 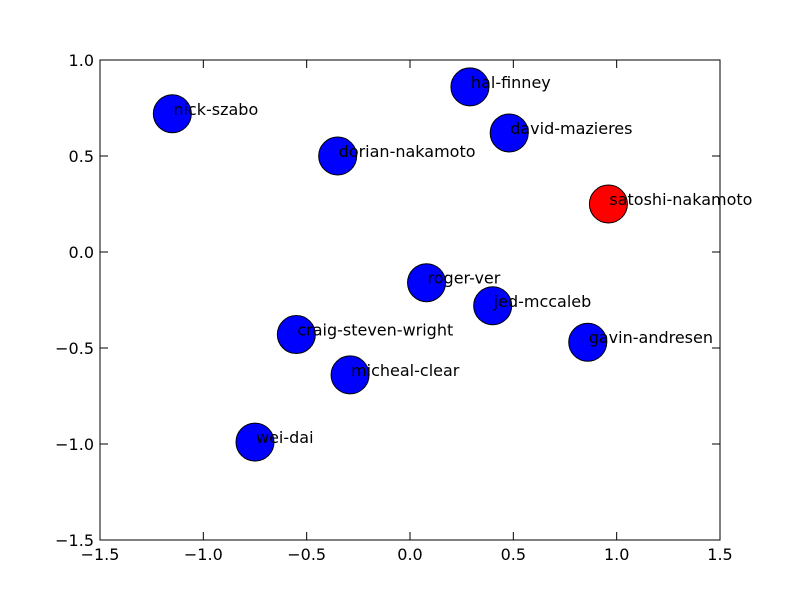 I want to click on data-point-label: satoshi-nakamoto, so click(x=680, y=199).